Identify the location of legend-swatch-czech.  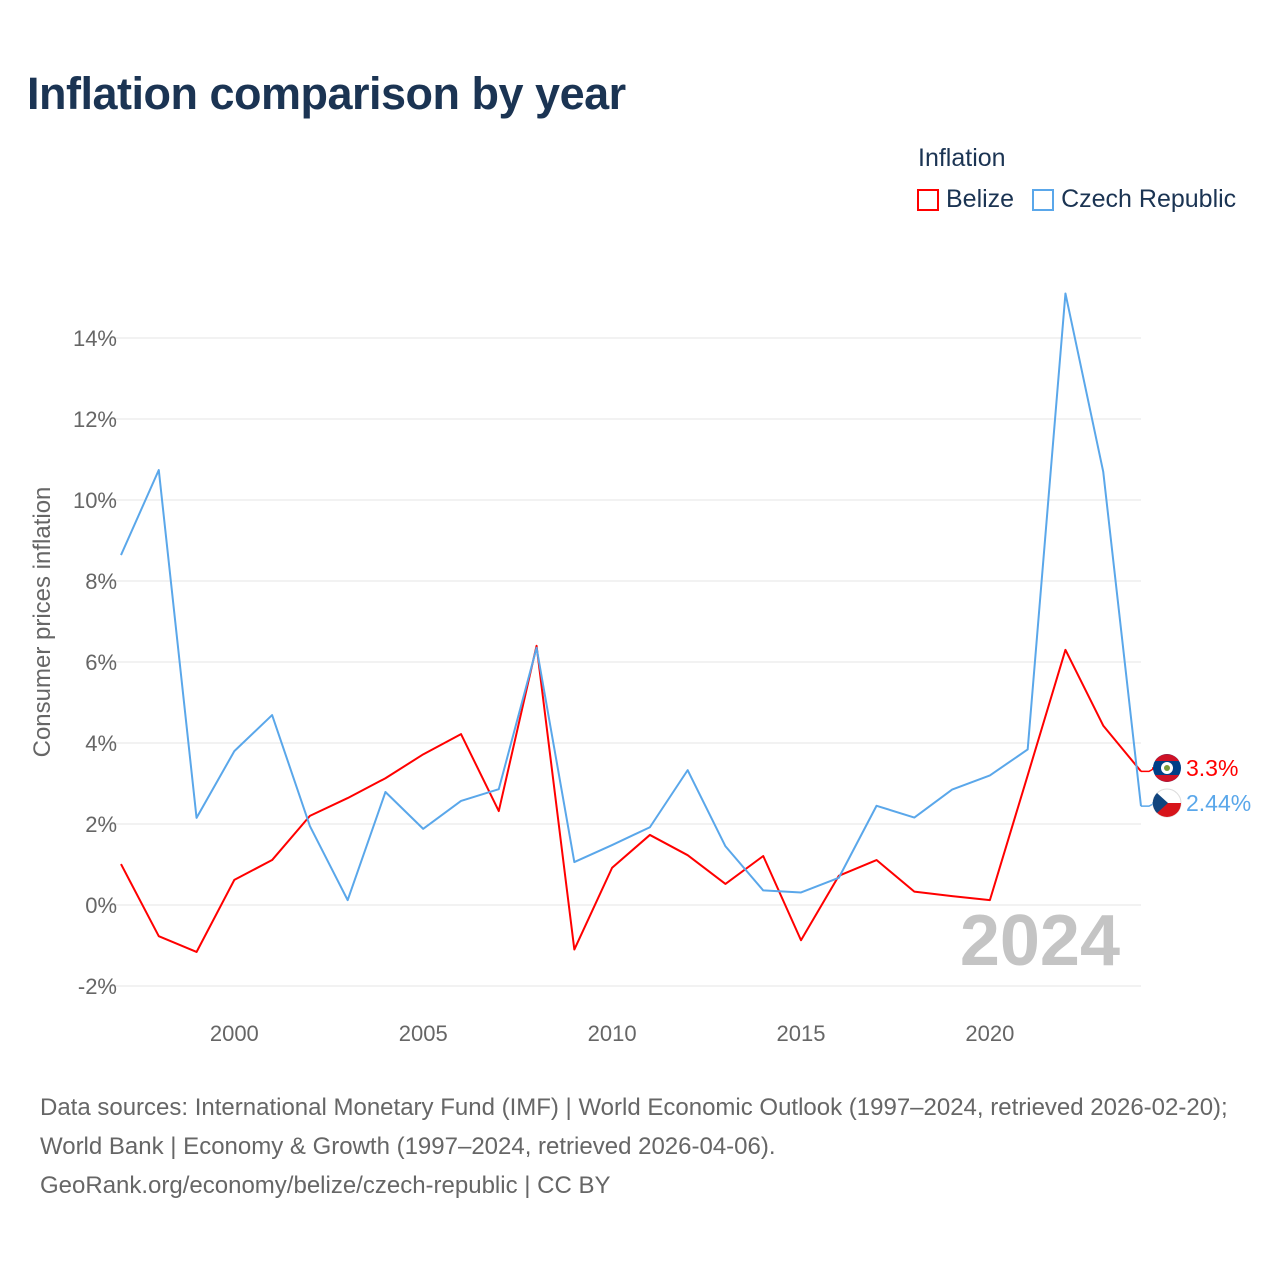
(1043, 199).